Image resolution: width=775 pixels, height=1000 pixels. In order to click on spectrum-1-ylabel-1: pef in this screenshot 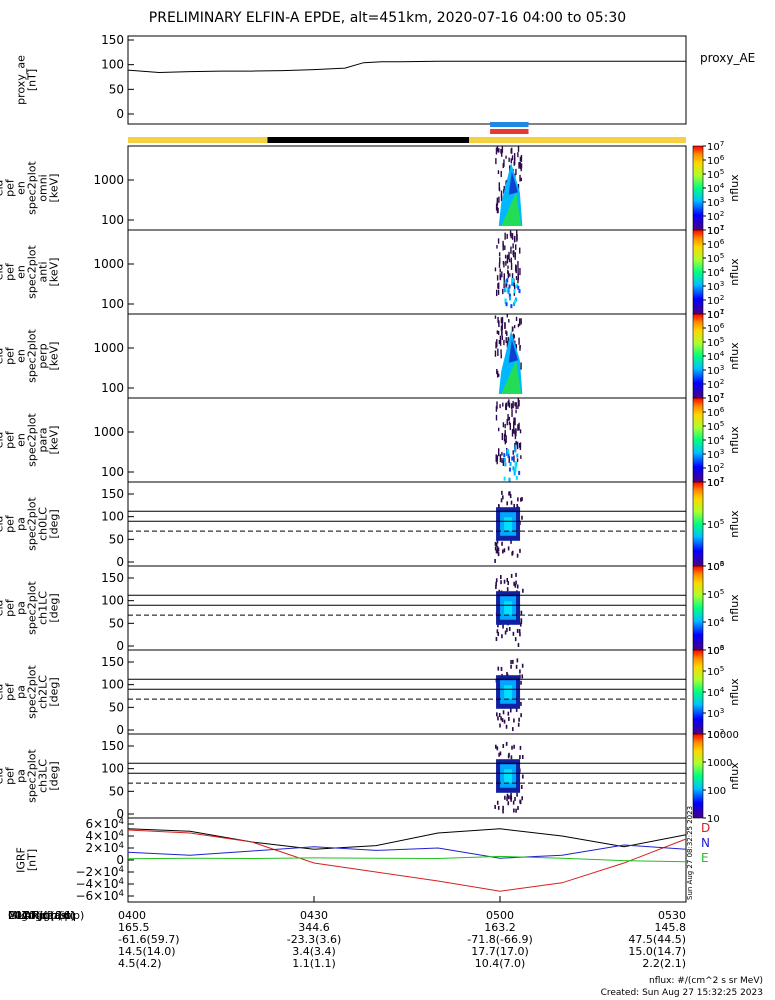, I will do `click(10, 271)`.